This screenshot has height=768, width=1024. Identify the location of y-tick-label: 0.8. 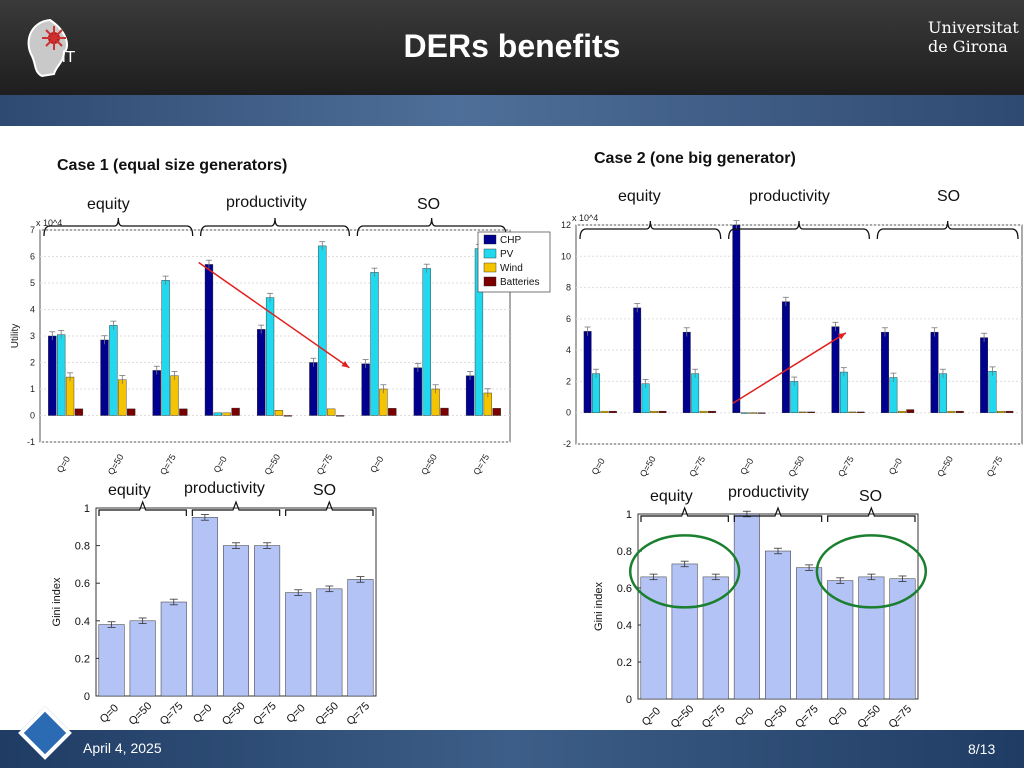
(624, 552).